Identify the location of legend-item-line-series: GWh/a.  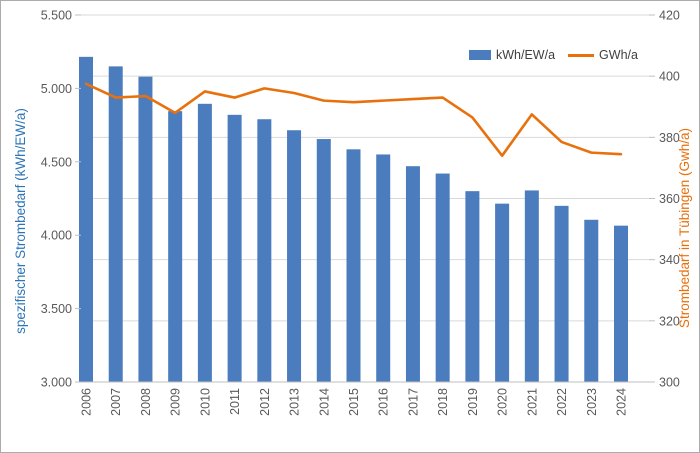
(603, 55).